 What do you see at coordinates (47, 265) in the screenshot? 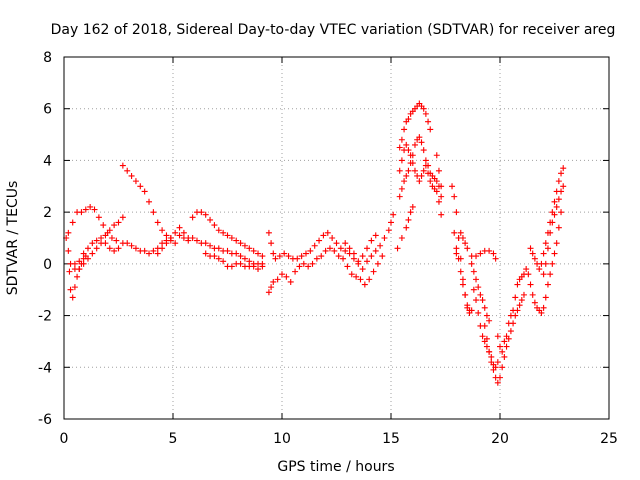
I see `y-tick-label: 0` at bounding box center [47, 265].